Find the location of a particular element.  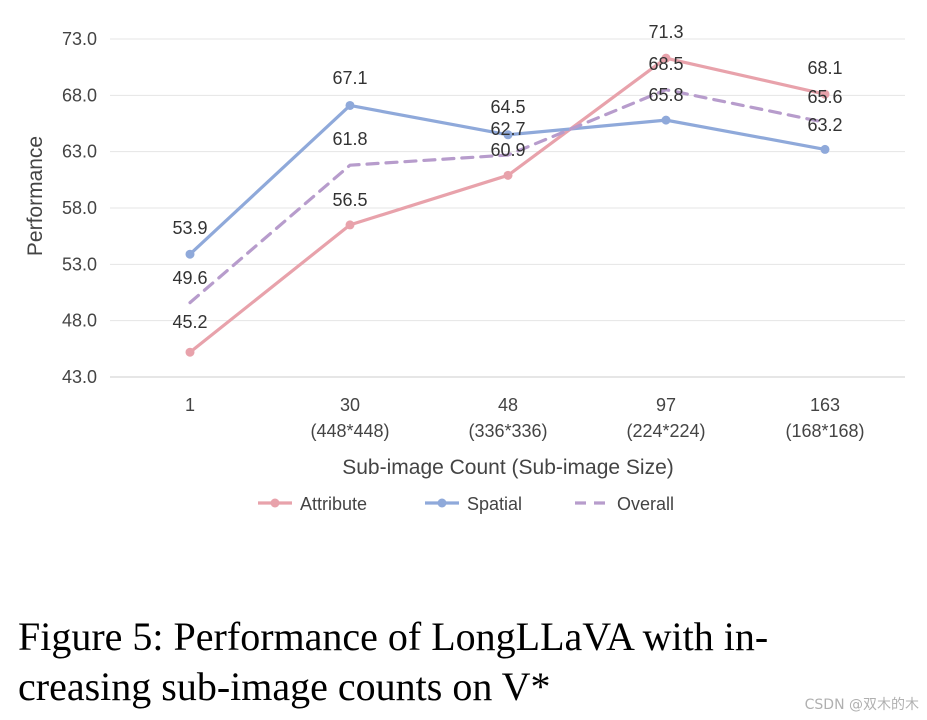

legend-label-attribute: Attribute is located at coordinates (333, 504).